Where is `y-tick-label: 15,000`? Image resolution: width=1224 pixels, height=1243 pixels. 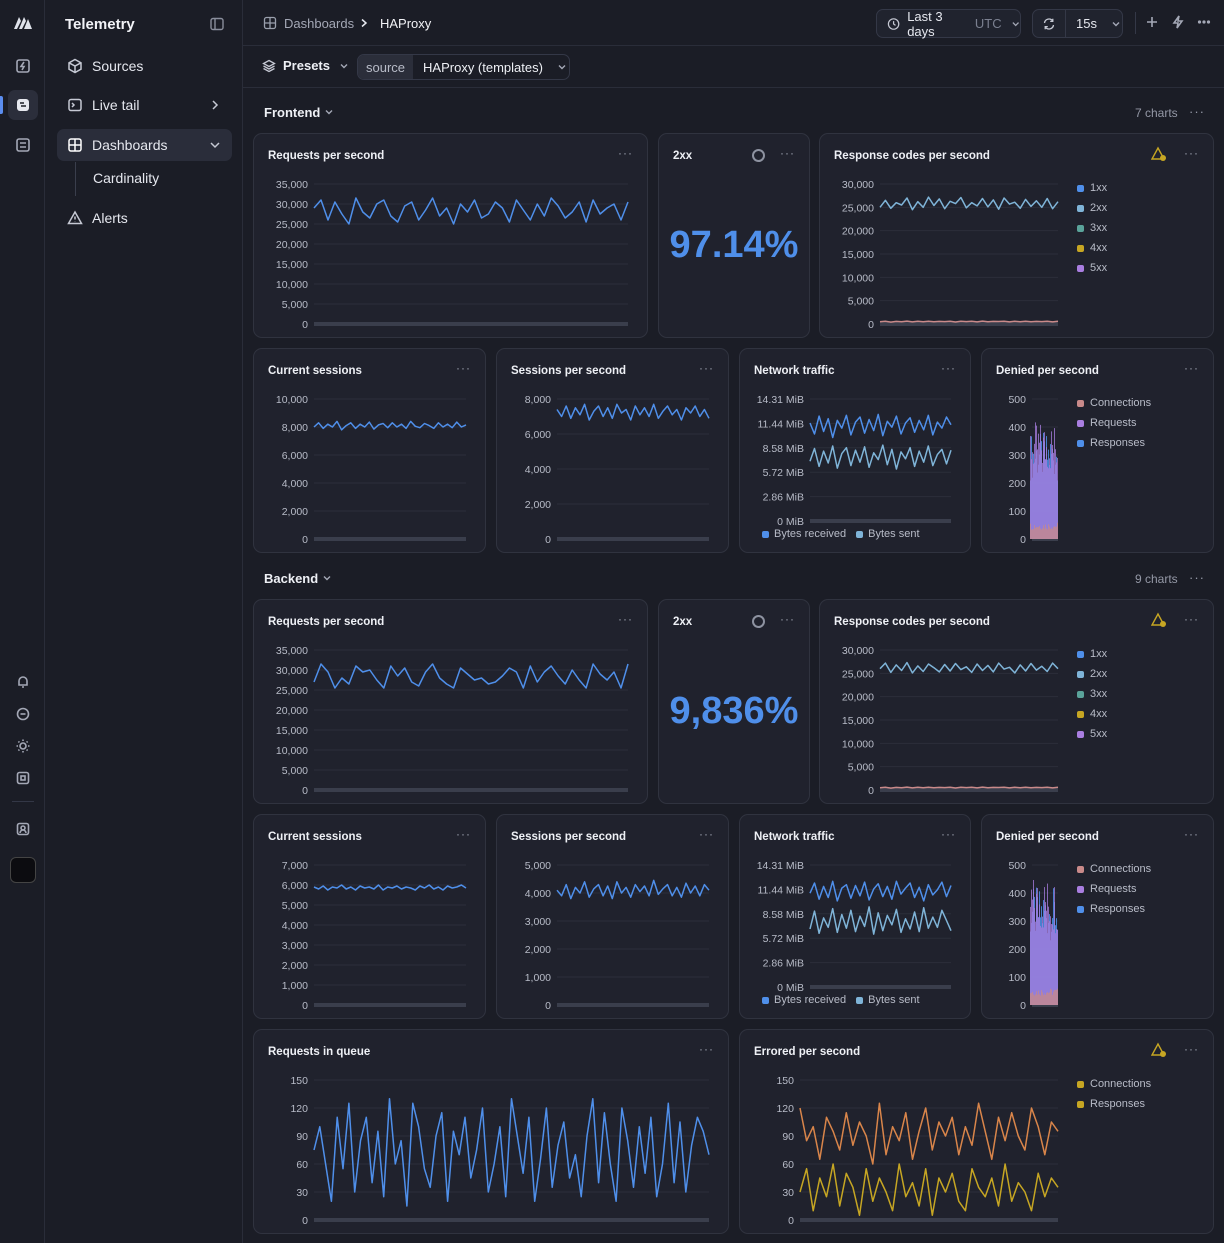 y-tick-label: 15,000 is located at coordinates (858, 255).